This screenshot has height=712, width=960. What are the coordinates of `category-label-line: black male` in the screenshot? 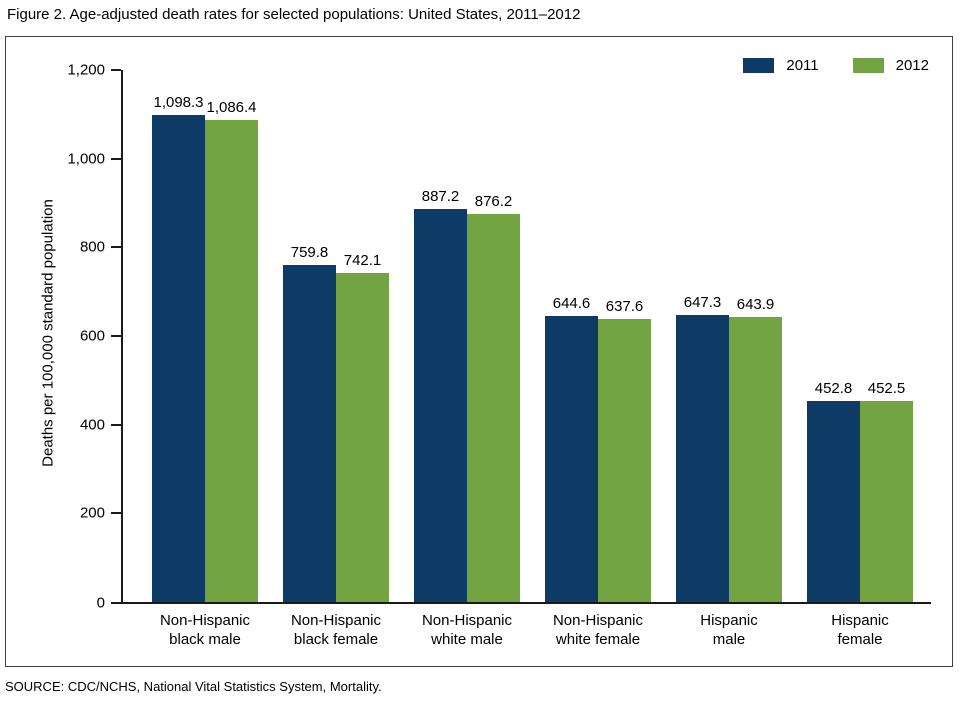 It's located at (205, 639).